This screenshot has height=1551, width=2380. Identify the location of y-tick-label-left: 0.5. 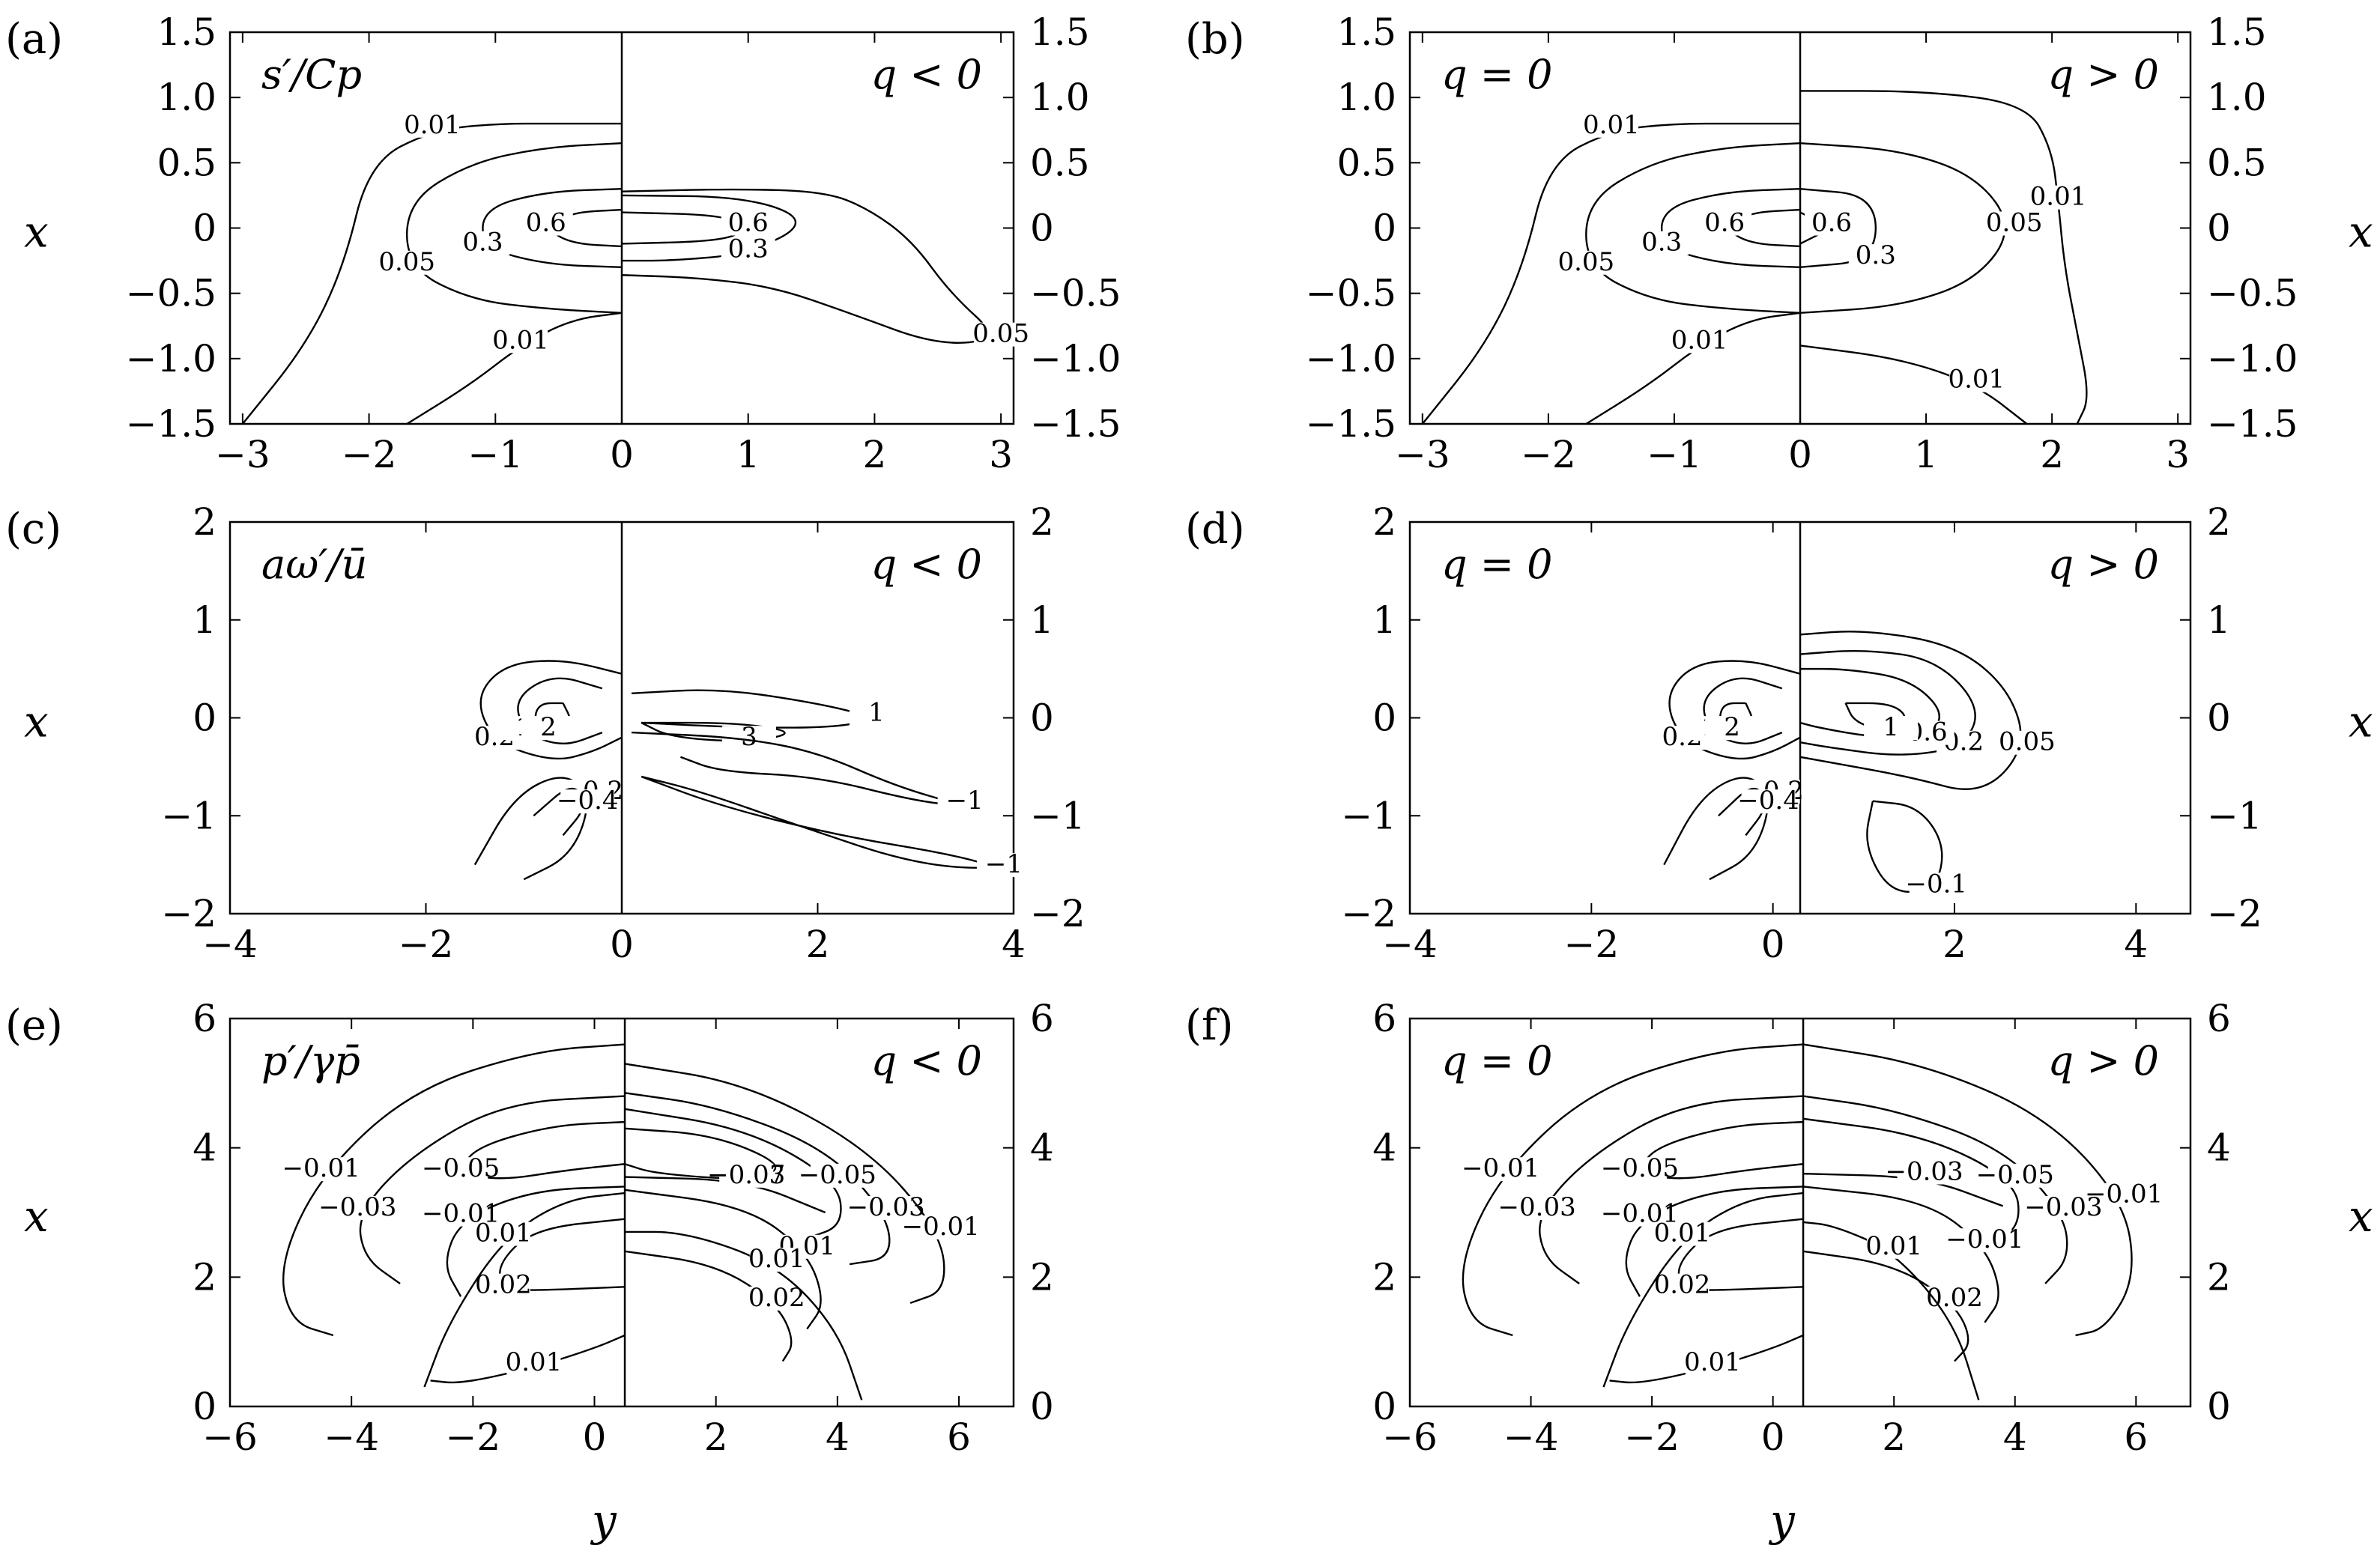
(186, 163).